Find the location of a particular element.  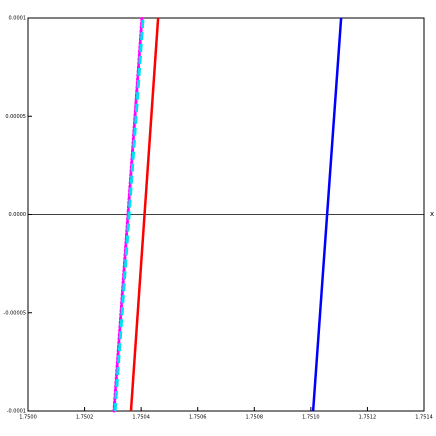

x-tick-label: 1.7512 is located at coordinates (368, 418).